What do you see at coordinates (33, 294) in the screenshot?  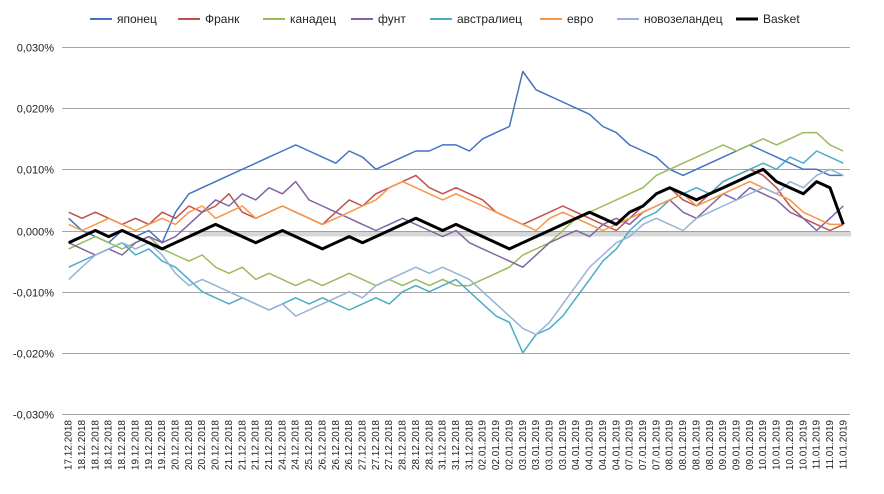 I see `y-tick-label: -0,010%` at bounding box center [33, 294].